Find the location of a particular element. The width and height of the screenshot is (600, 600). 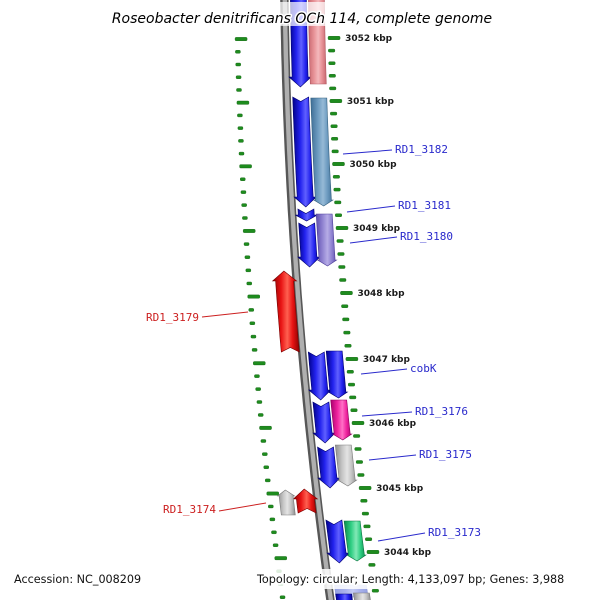

tick-label: 3052 kbp is located at coordinates (369, 39).